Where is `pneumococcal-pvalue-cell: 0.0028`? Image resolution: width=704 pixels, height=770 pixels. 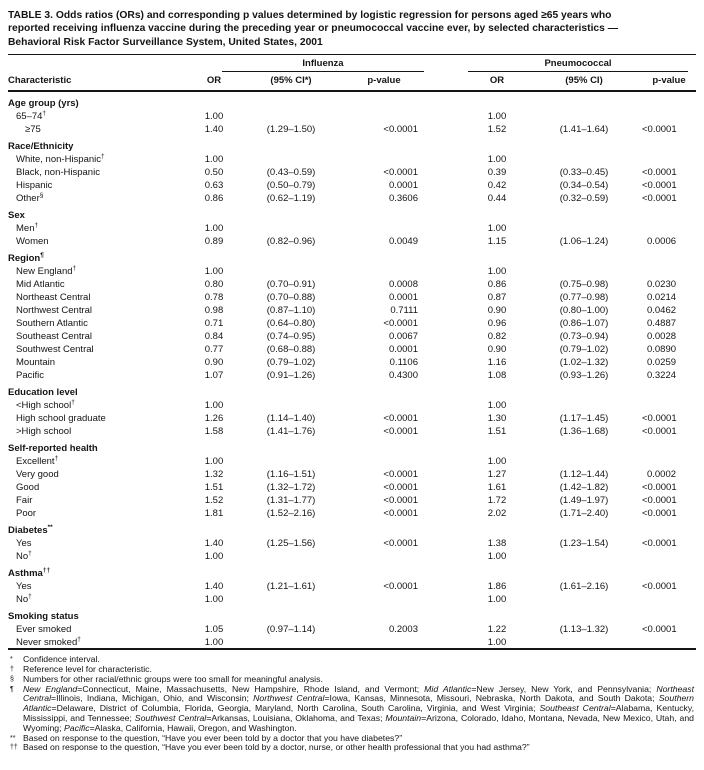 pneumococcal-pvalue-cell: 0.0028 is located at coordinates (661, 337).